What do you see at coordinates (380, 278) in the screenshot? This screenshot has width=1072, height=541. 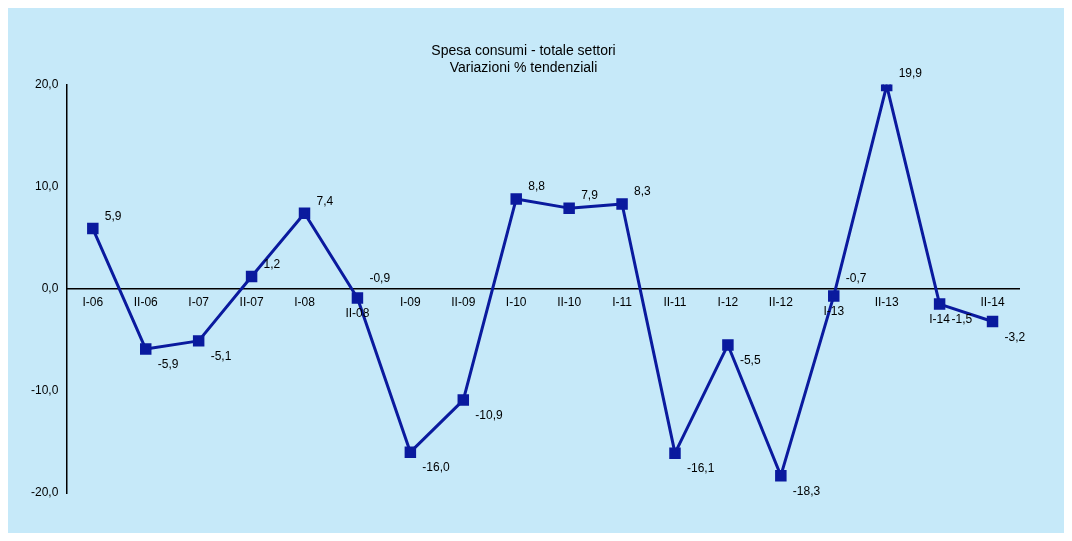 I see `data-label: -0,9` at bounding box center [380, 278].